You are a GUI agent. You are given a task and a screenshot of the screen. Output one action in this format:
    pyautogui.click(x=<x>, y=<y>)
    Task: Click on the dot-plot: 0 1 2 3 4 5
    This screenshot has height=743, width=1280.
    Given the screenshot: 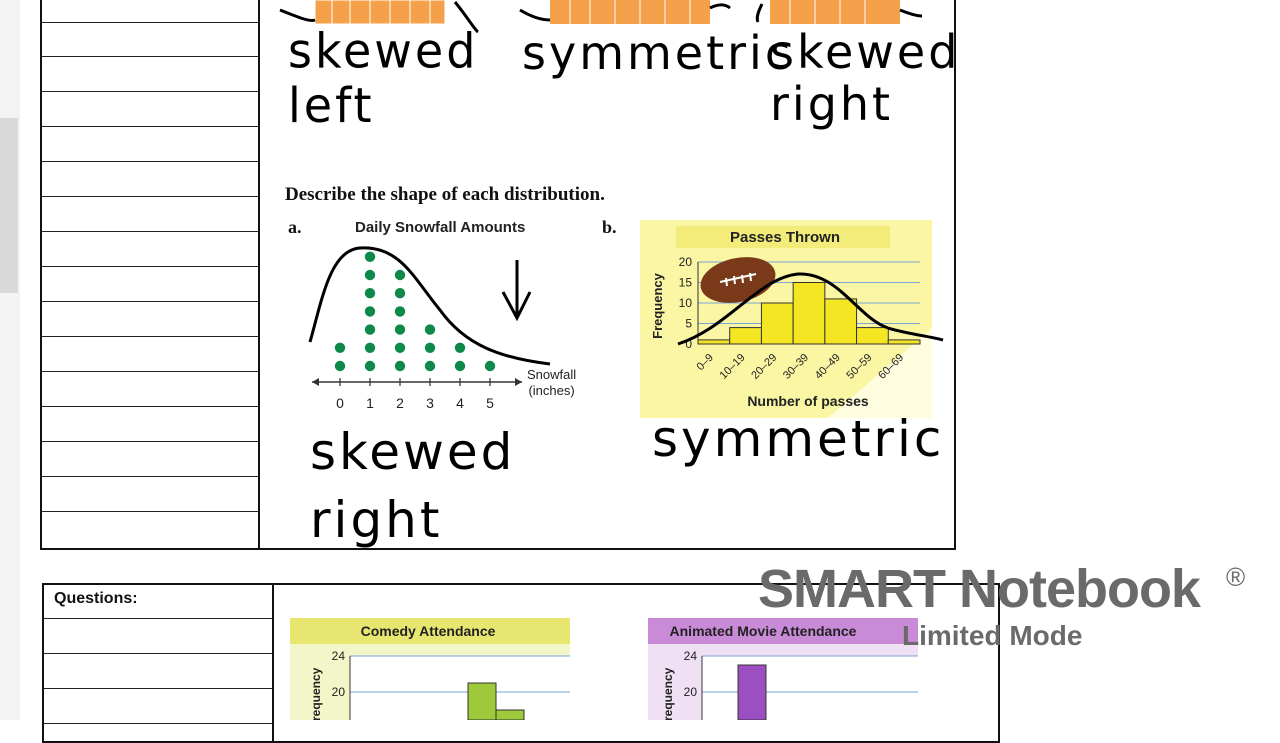 What is the action you would take?
    pyautogui.click(x=429, y=328)
    